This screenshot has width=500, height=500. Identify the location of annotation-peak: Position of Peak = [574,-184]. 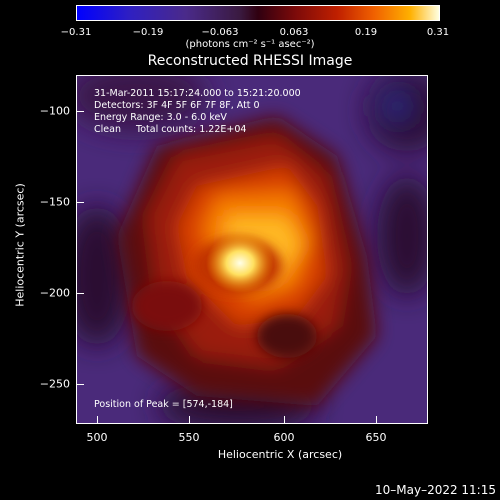
(163, 404).